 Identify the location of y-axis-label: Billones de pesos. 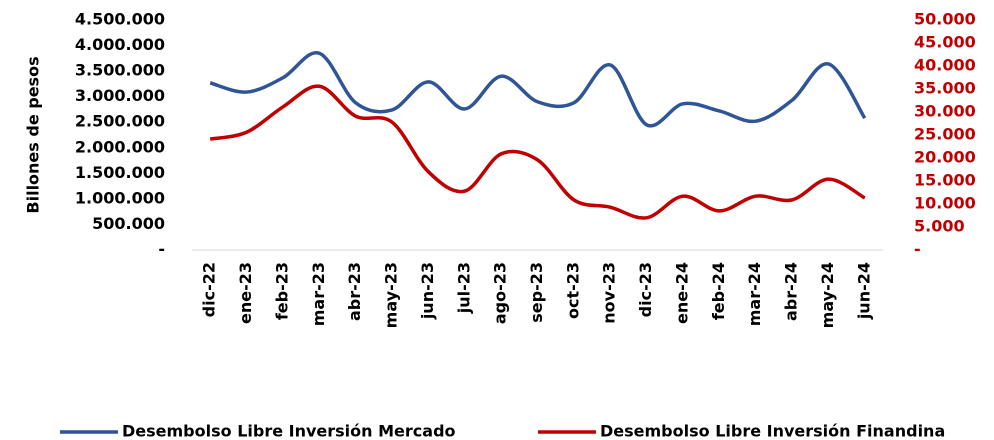
(33, 134).